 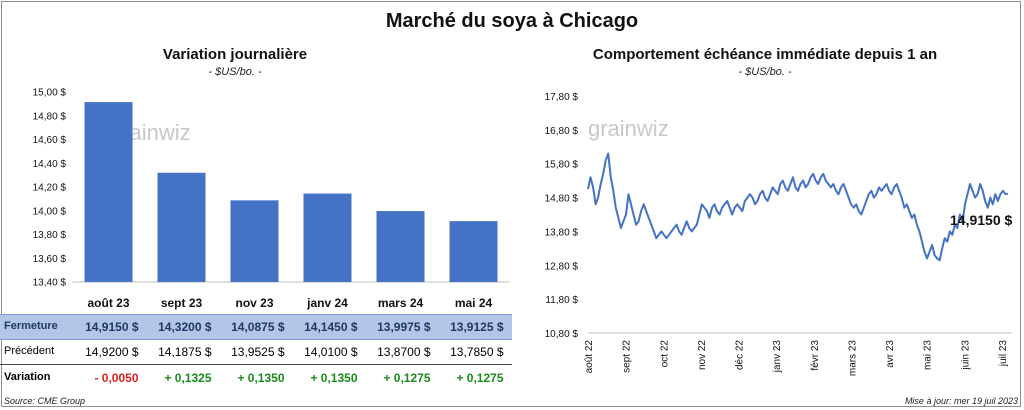 I want to click on line-x-tick: août 22, so click(x=589, y=357).